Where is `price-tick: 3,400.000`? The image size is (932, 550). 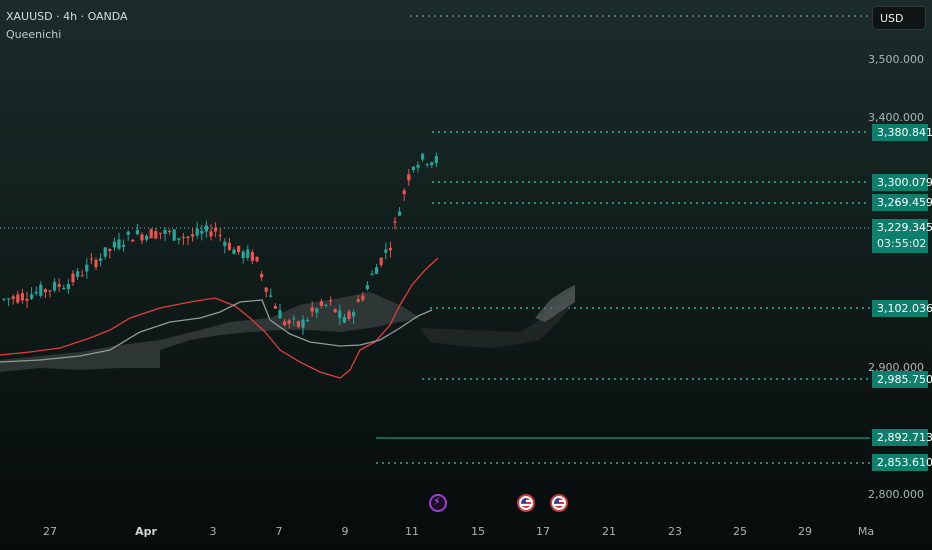
price-tick: 3,400.000 is located at coordinates (896, 117).